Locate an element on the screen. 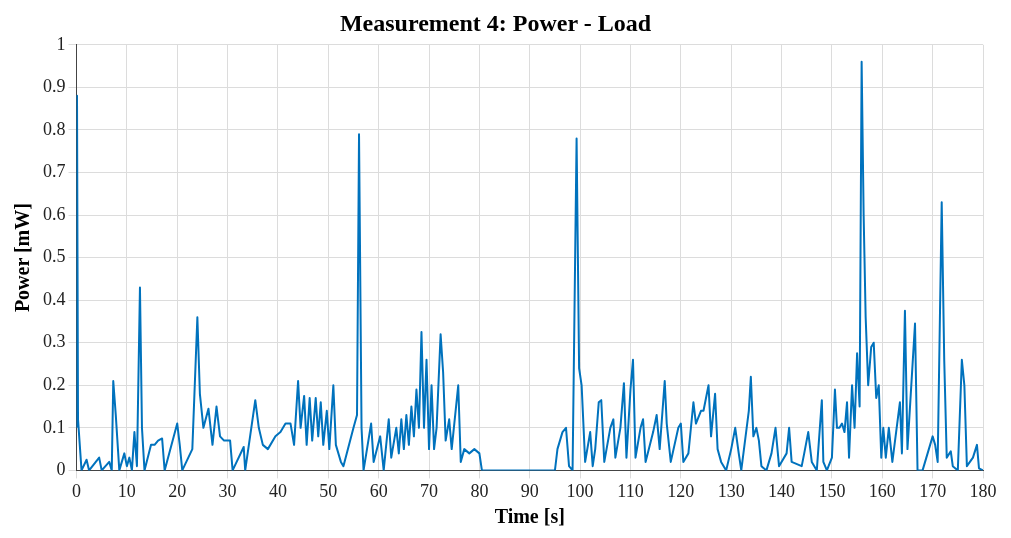  x-tick-label: 50 is located at coordinates (328, 490).